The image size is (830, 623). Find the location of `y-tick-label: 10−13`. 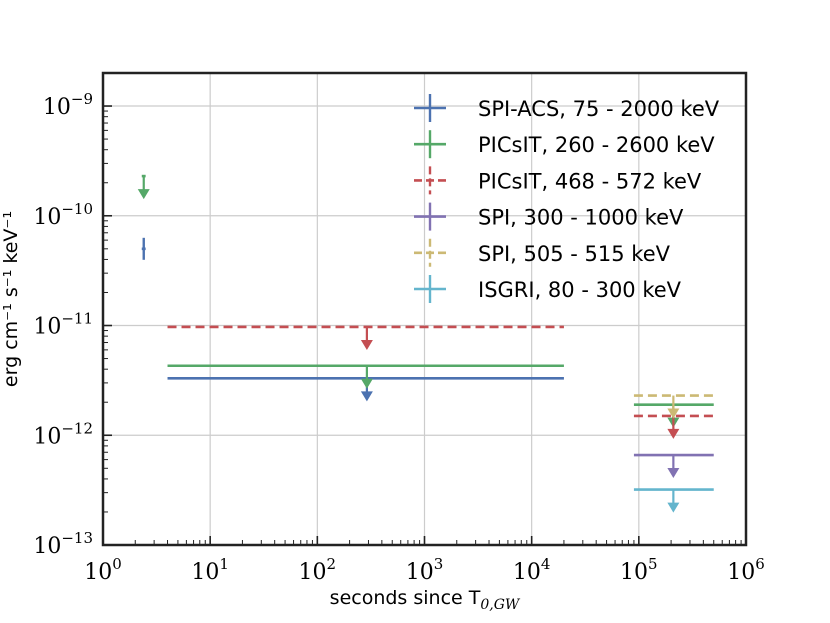

y-tick-label: 10−13 is located at coordinates (63, 544).